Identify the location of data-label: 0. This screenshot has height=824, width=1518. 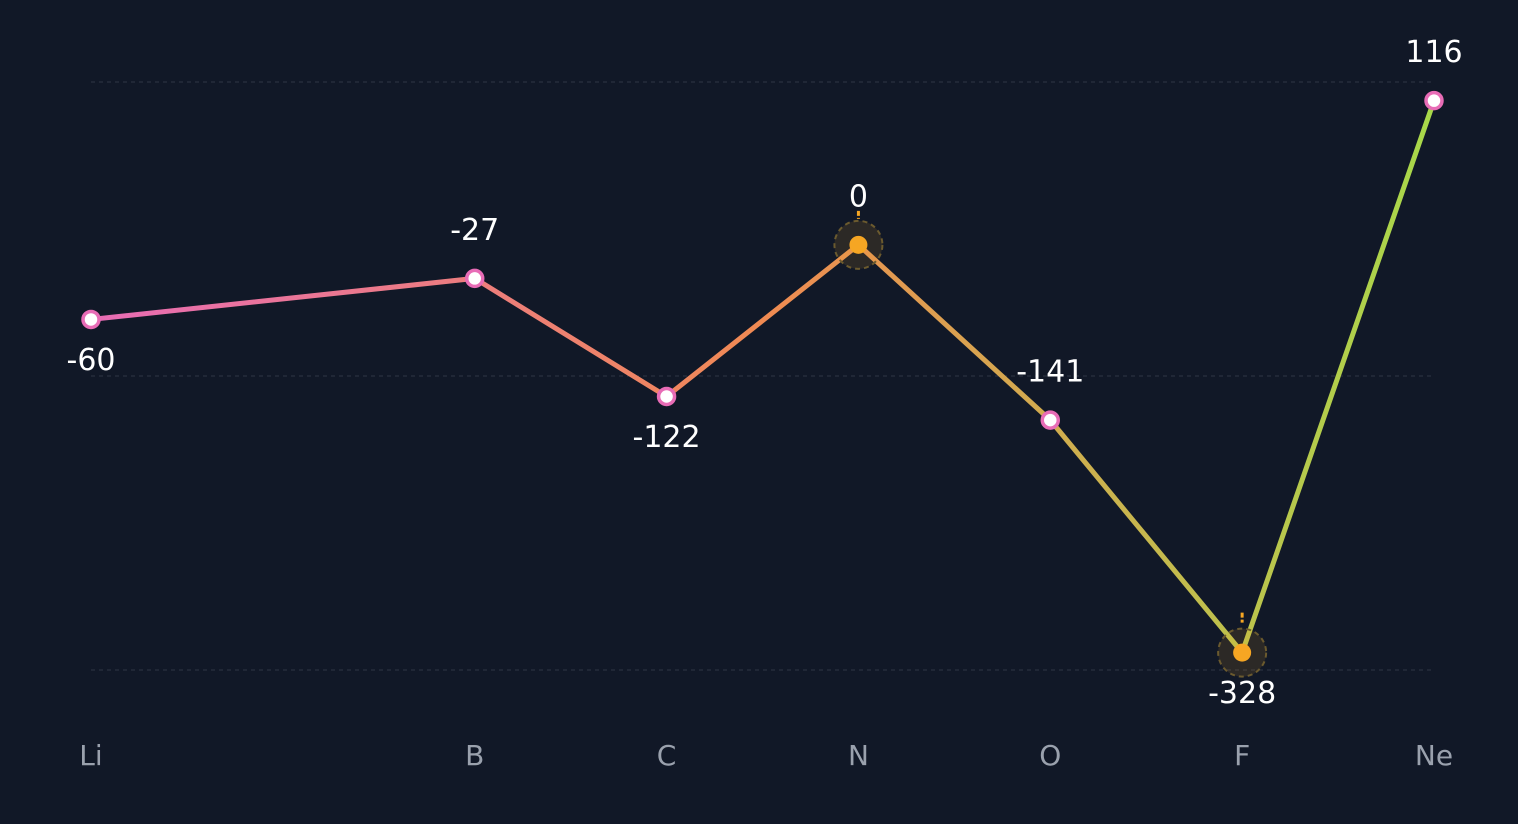
(858, 196).